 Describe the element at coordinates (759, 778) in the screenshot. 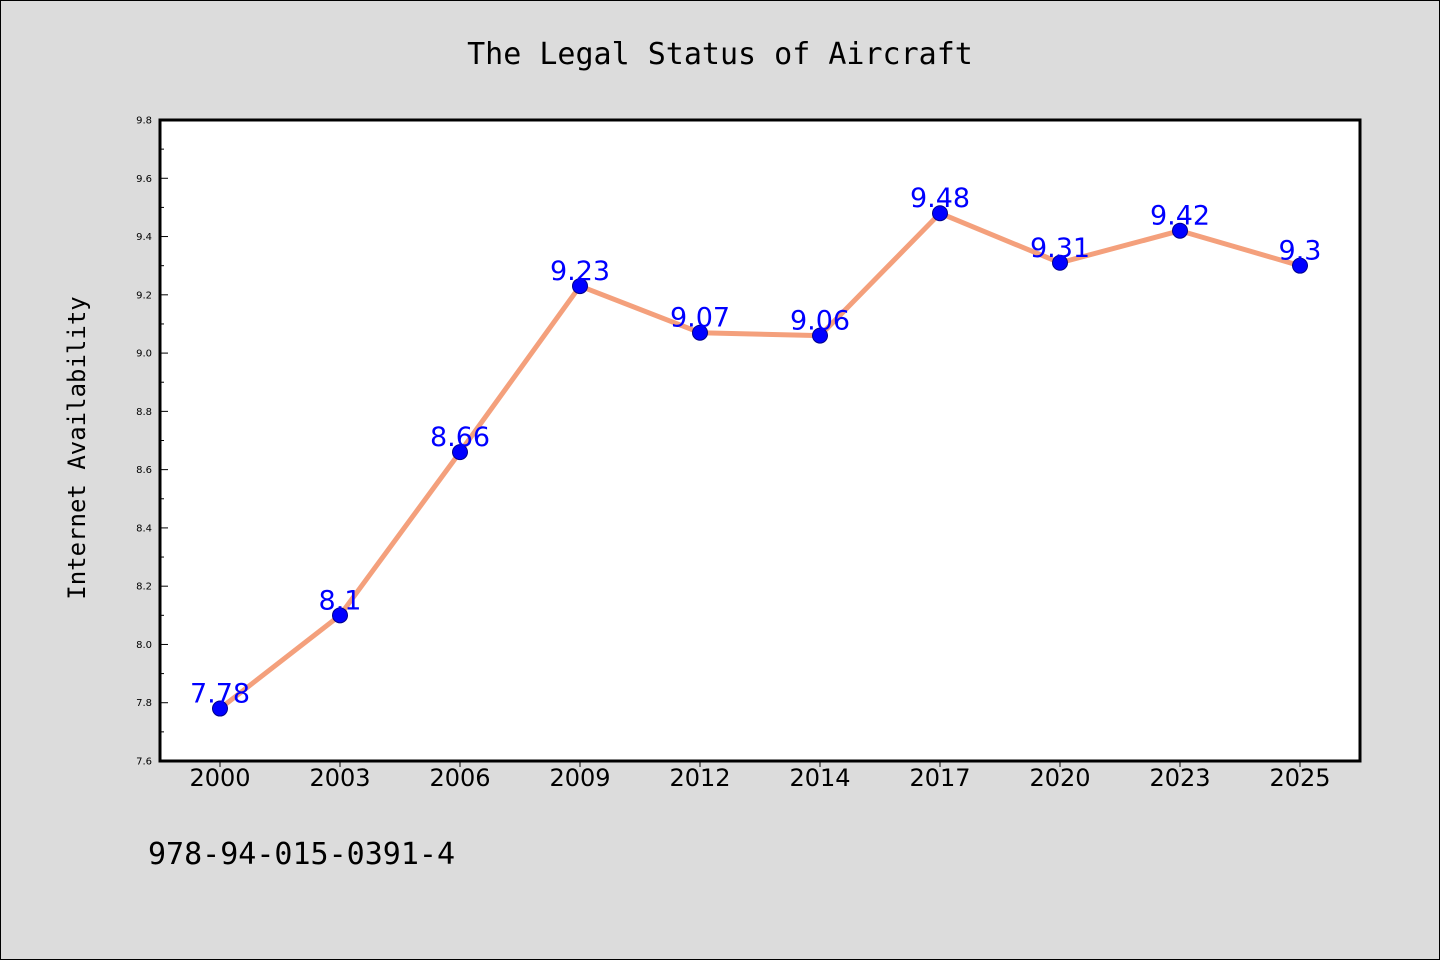

I see `x-axis-tick-labels: 2000 2003 2006 2009 2012 2014 2017 2020 2023 2025` at that location.